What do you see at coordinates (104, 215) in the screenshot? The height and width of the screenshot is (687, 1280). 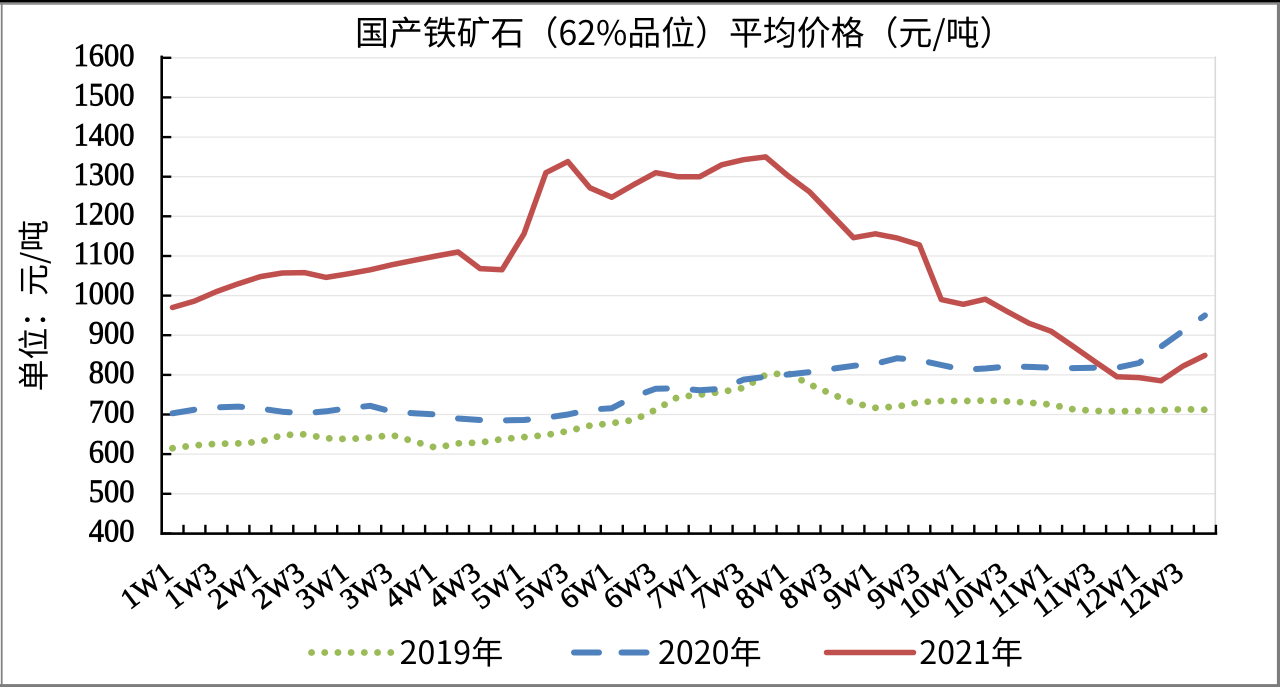 I see `svg-text: 1200` at bounding box center [104, 215].